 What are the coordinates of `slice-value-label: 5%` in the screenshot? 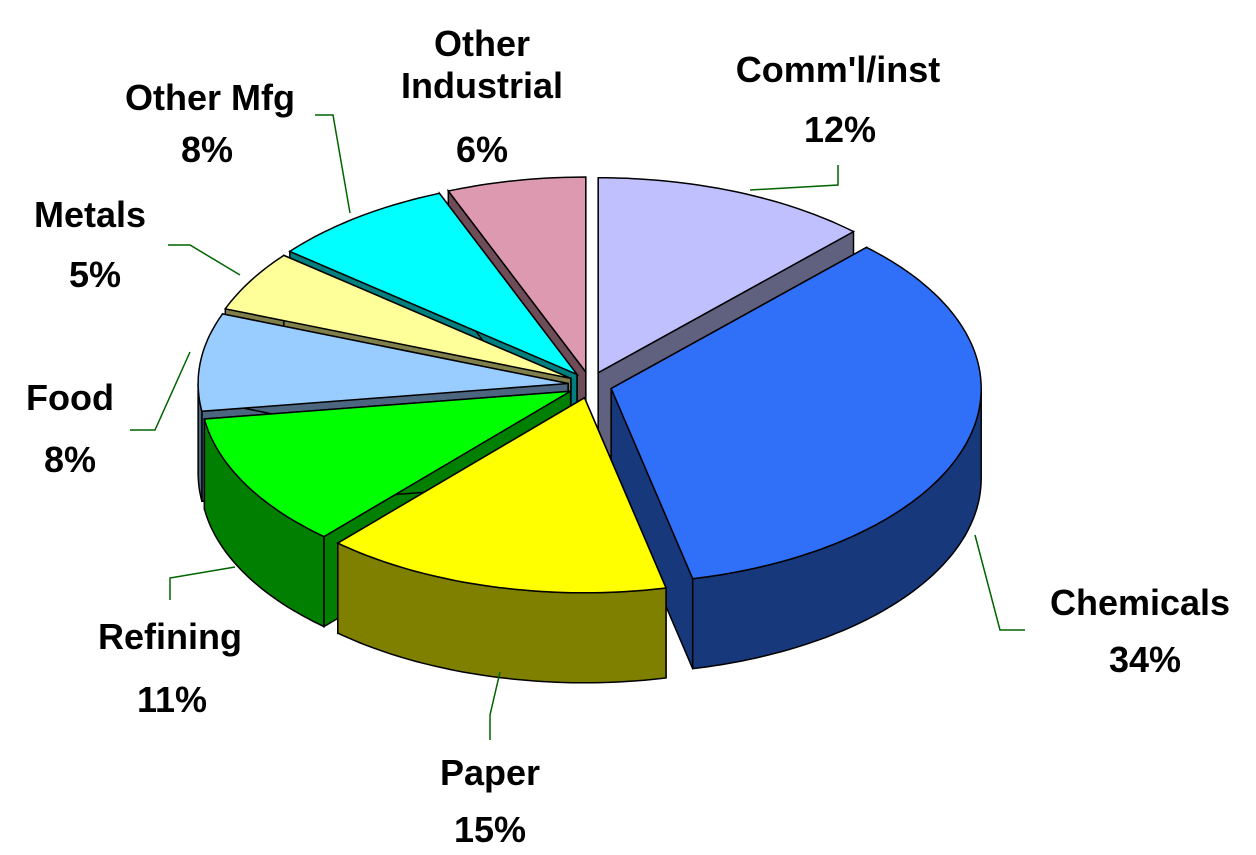 It's located at (95, 274).